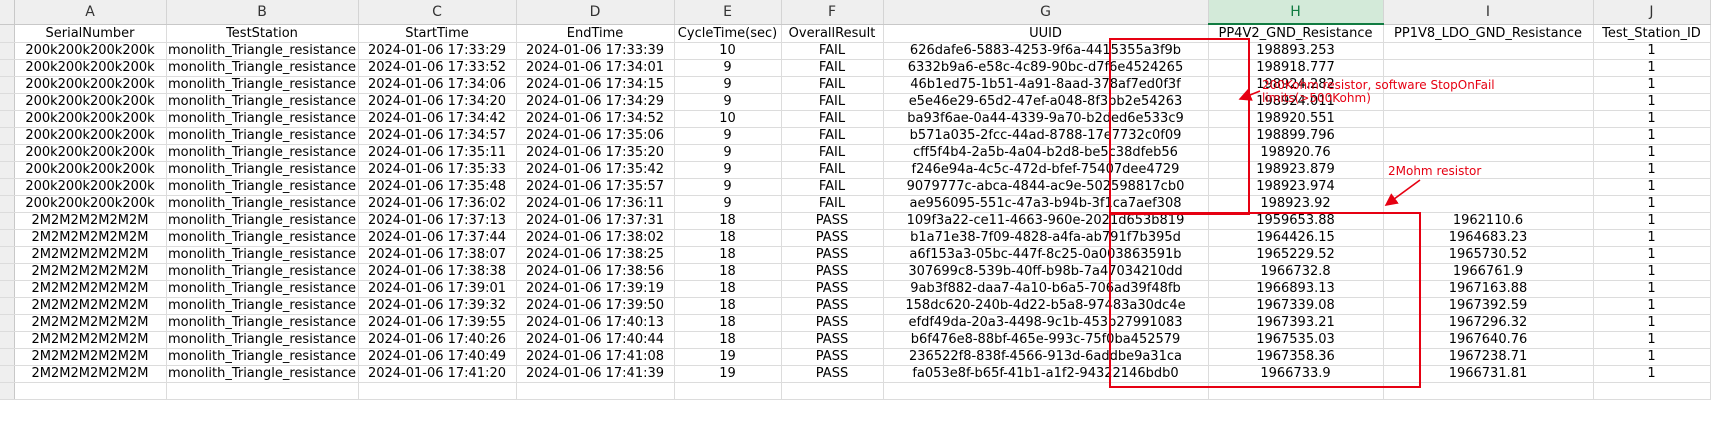 This screenshot has height=442, width=1716. Describe the element at coordinates (1296, 255) in the screenshot. I see `cell-h: 1965229.52` at that location.